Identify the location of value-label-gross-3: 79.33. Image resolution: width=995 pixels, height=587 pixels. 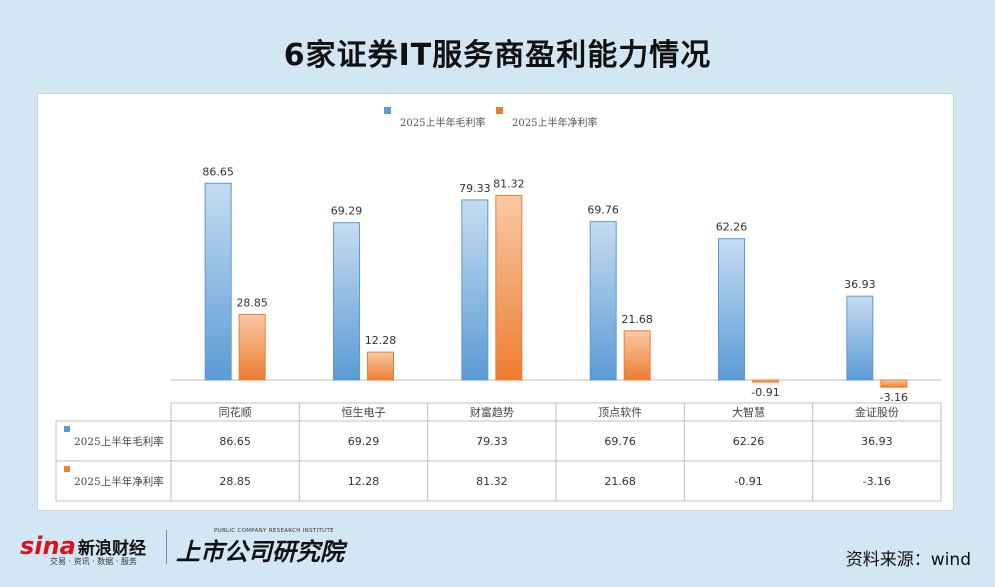
(475, 188).